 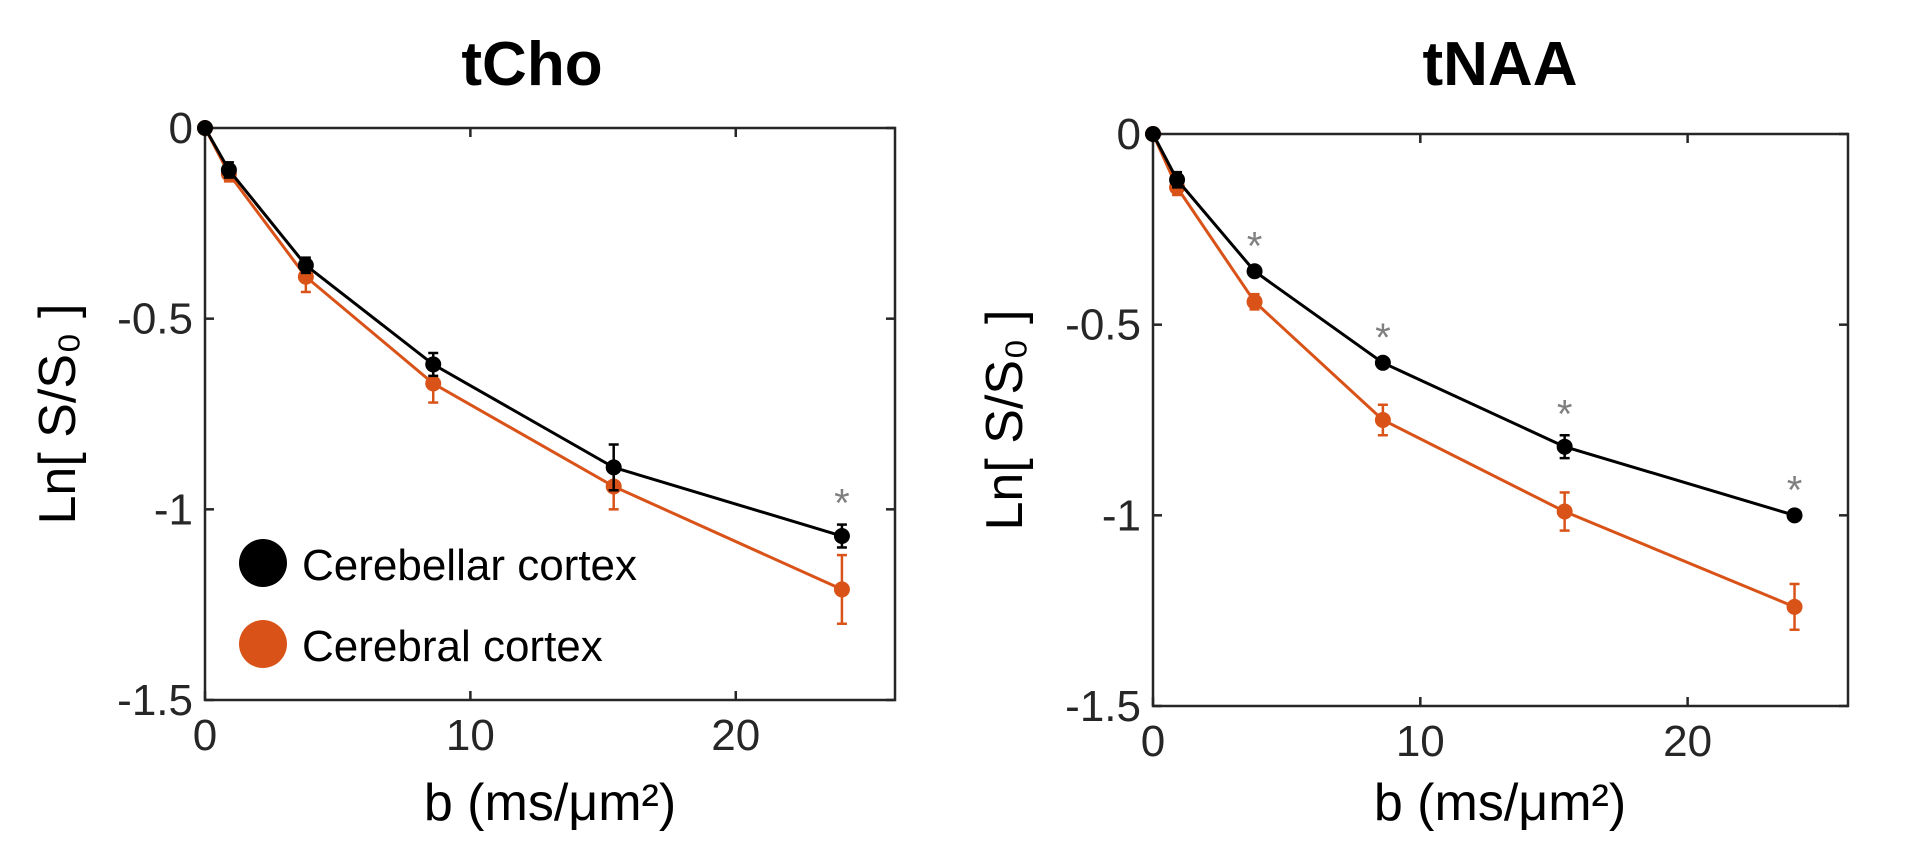 What do you see at coordinates (1687, 741) in the screenshot?
I see `tnaa-x-tick-label-2: 20` at bounding box center [1687, 741].